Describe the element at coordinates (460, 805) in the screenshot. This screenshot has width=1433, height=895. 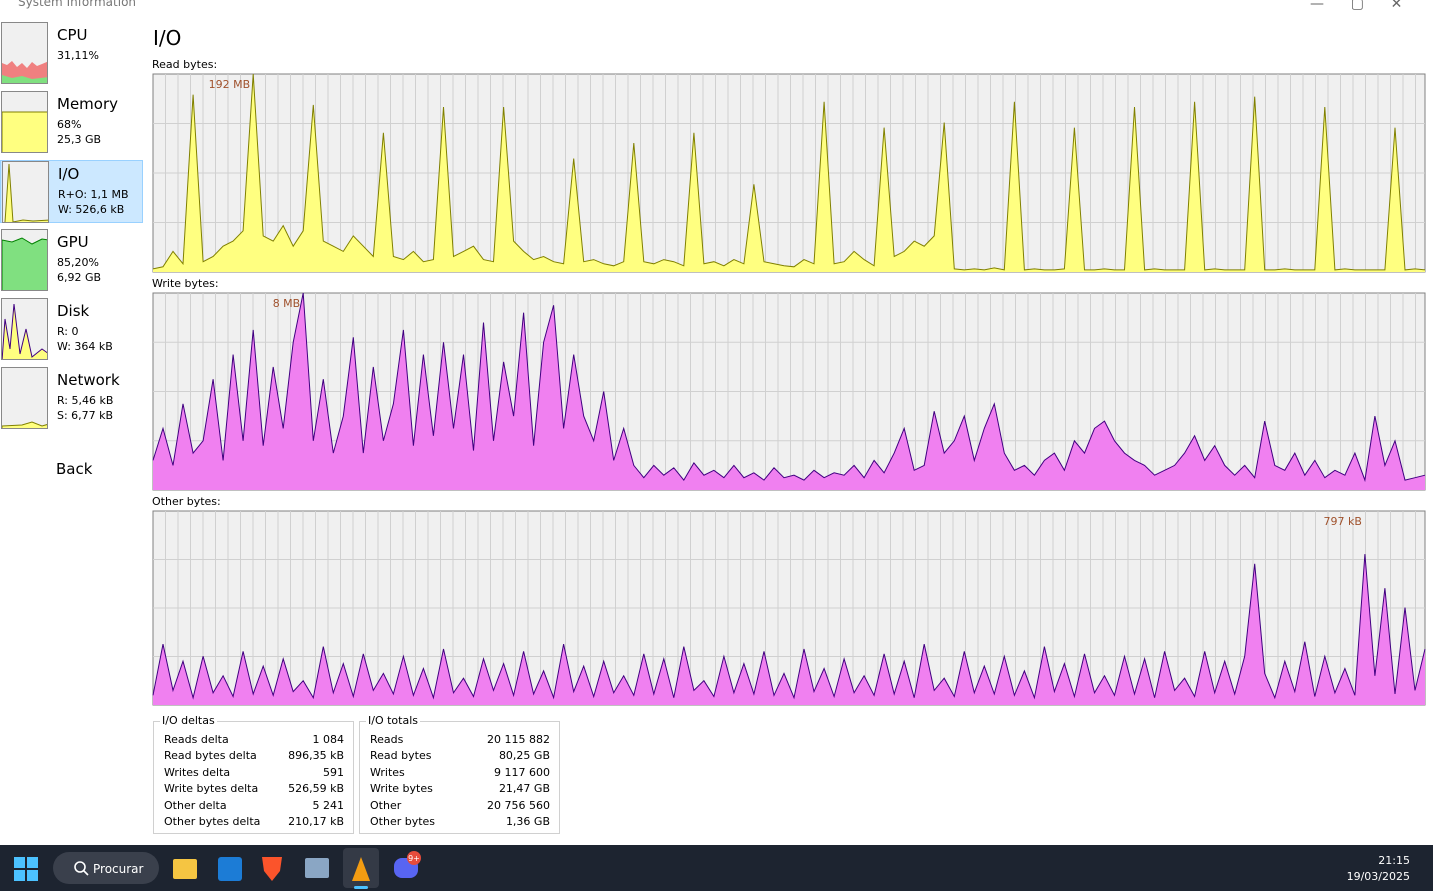
I see `stat-row: Other 20 756 560` at that location.